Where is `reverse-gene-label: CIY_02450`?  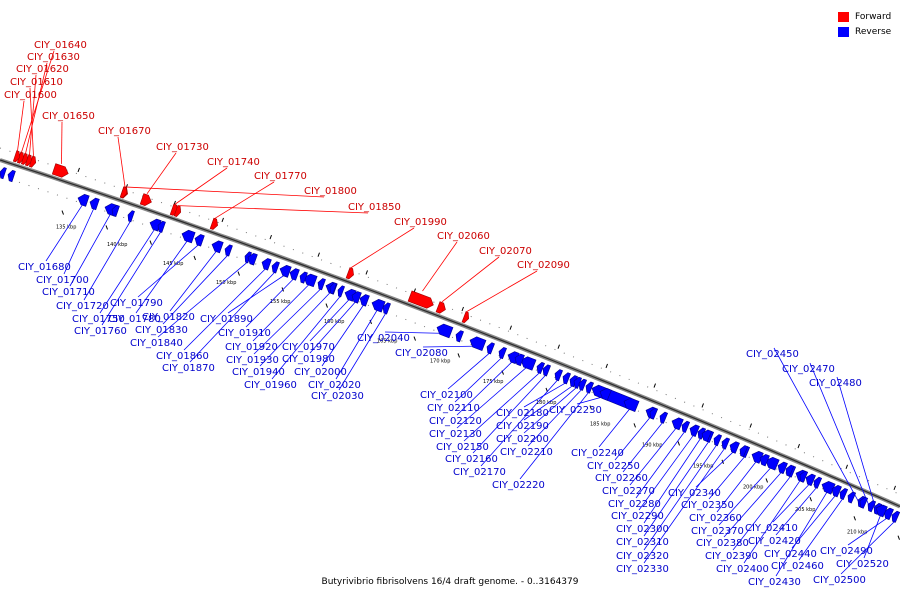 reverse-gene-label: CIY_02450 is located at coordinates (772, 354).